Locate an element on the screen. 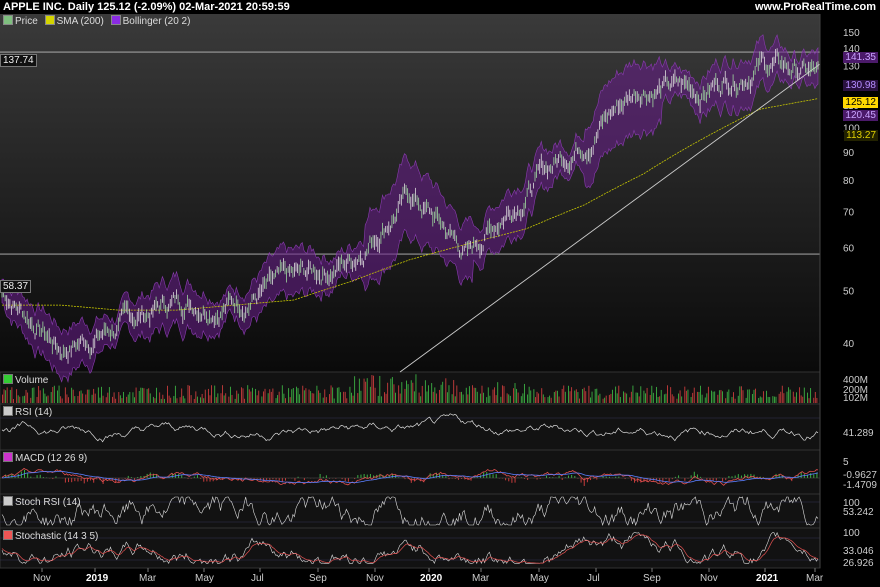  stochastic-tick-0: 100 is located at coordinates (851, 533).